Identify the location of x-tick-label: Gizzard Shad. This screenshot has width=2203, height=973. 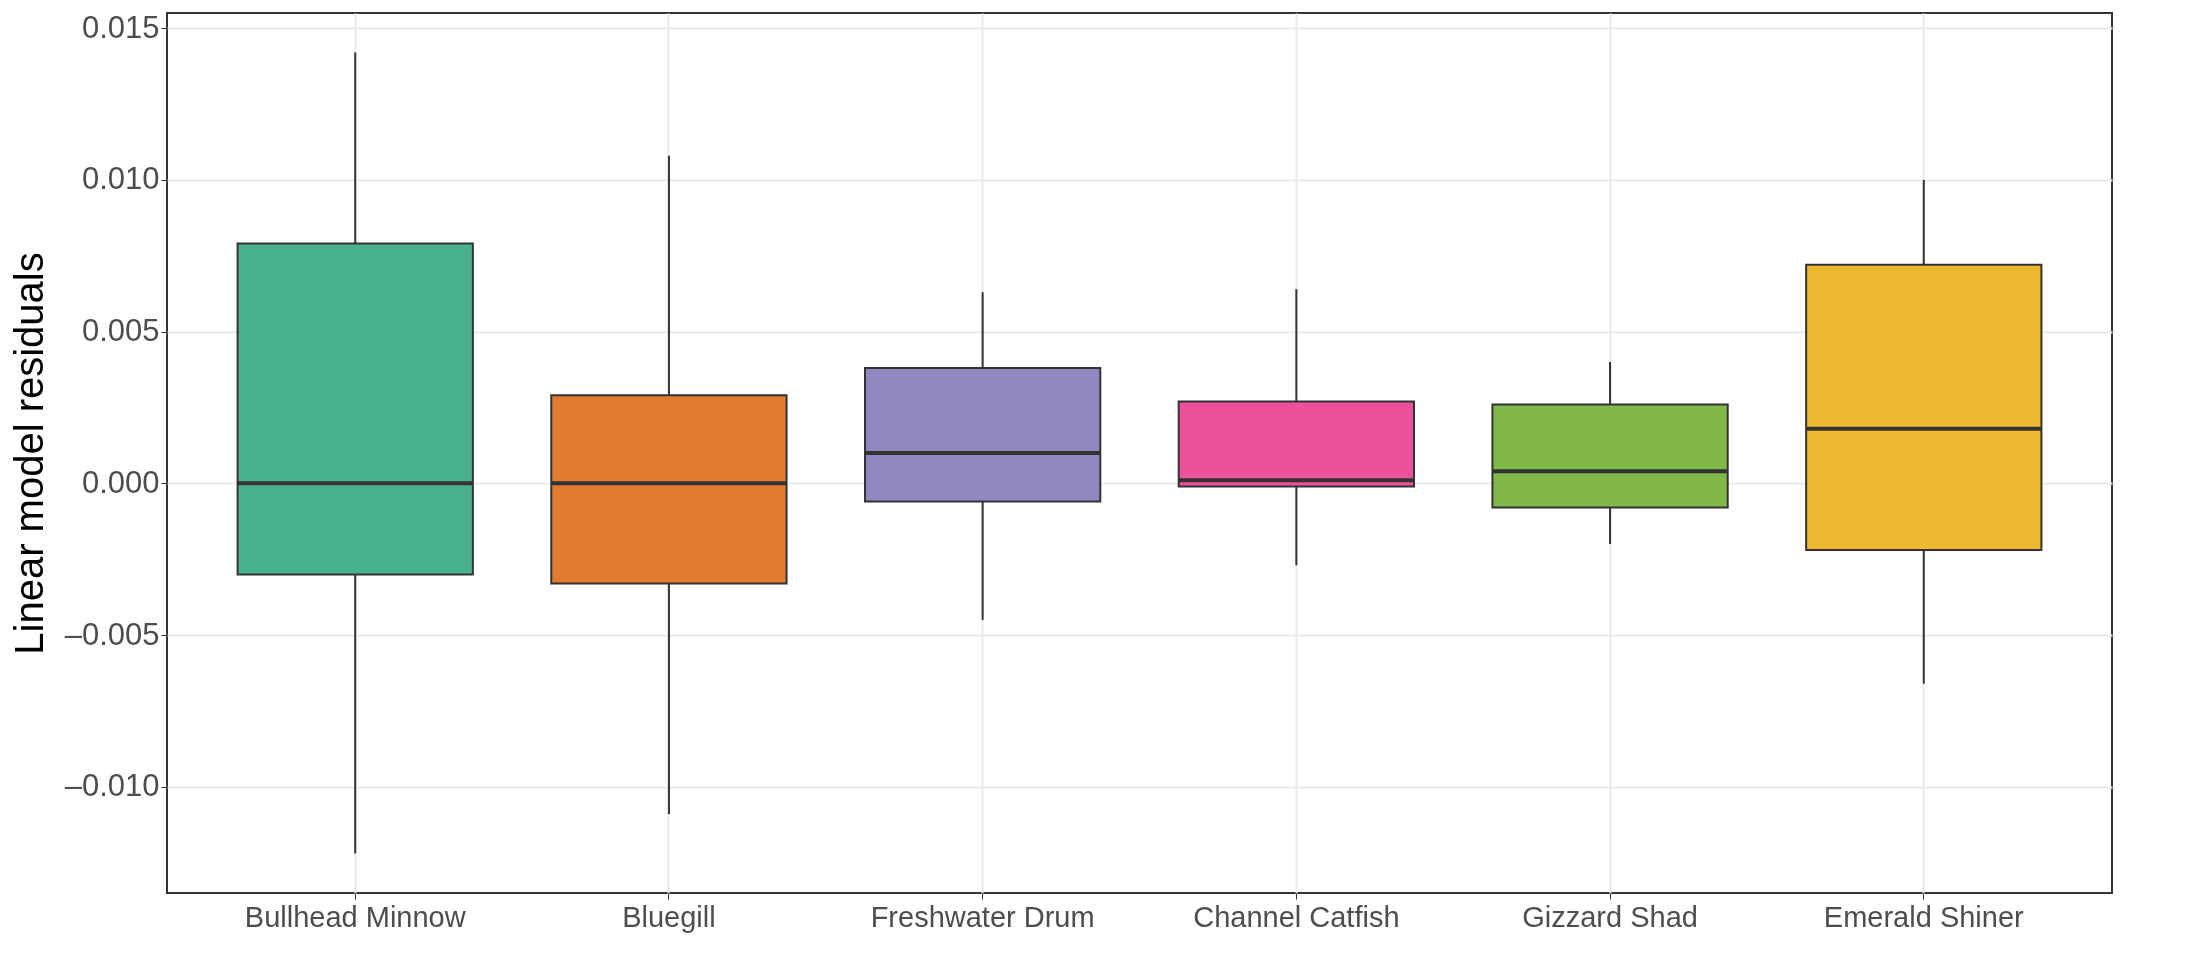
(1610, 916).